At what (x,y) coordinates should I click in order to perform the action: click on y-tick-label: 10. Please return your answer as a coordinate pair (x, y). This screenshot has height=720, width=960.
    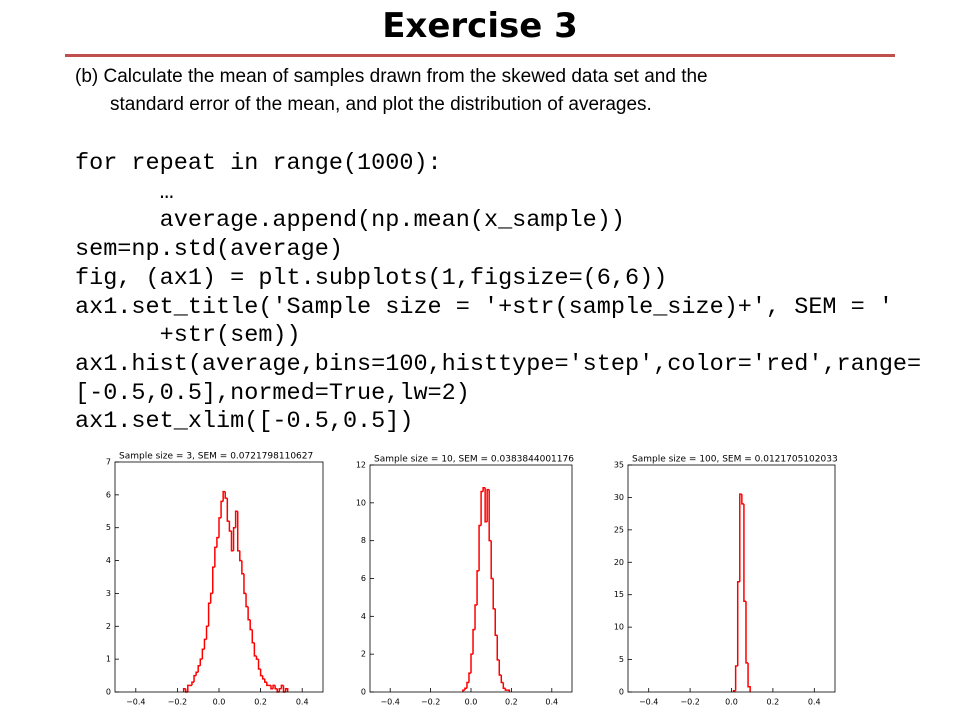
    Looking at the image, I should click on (619, 627).